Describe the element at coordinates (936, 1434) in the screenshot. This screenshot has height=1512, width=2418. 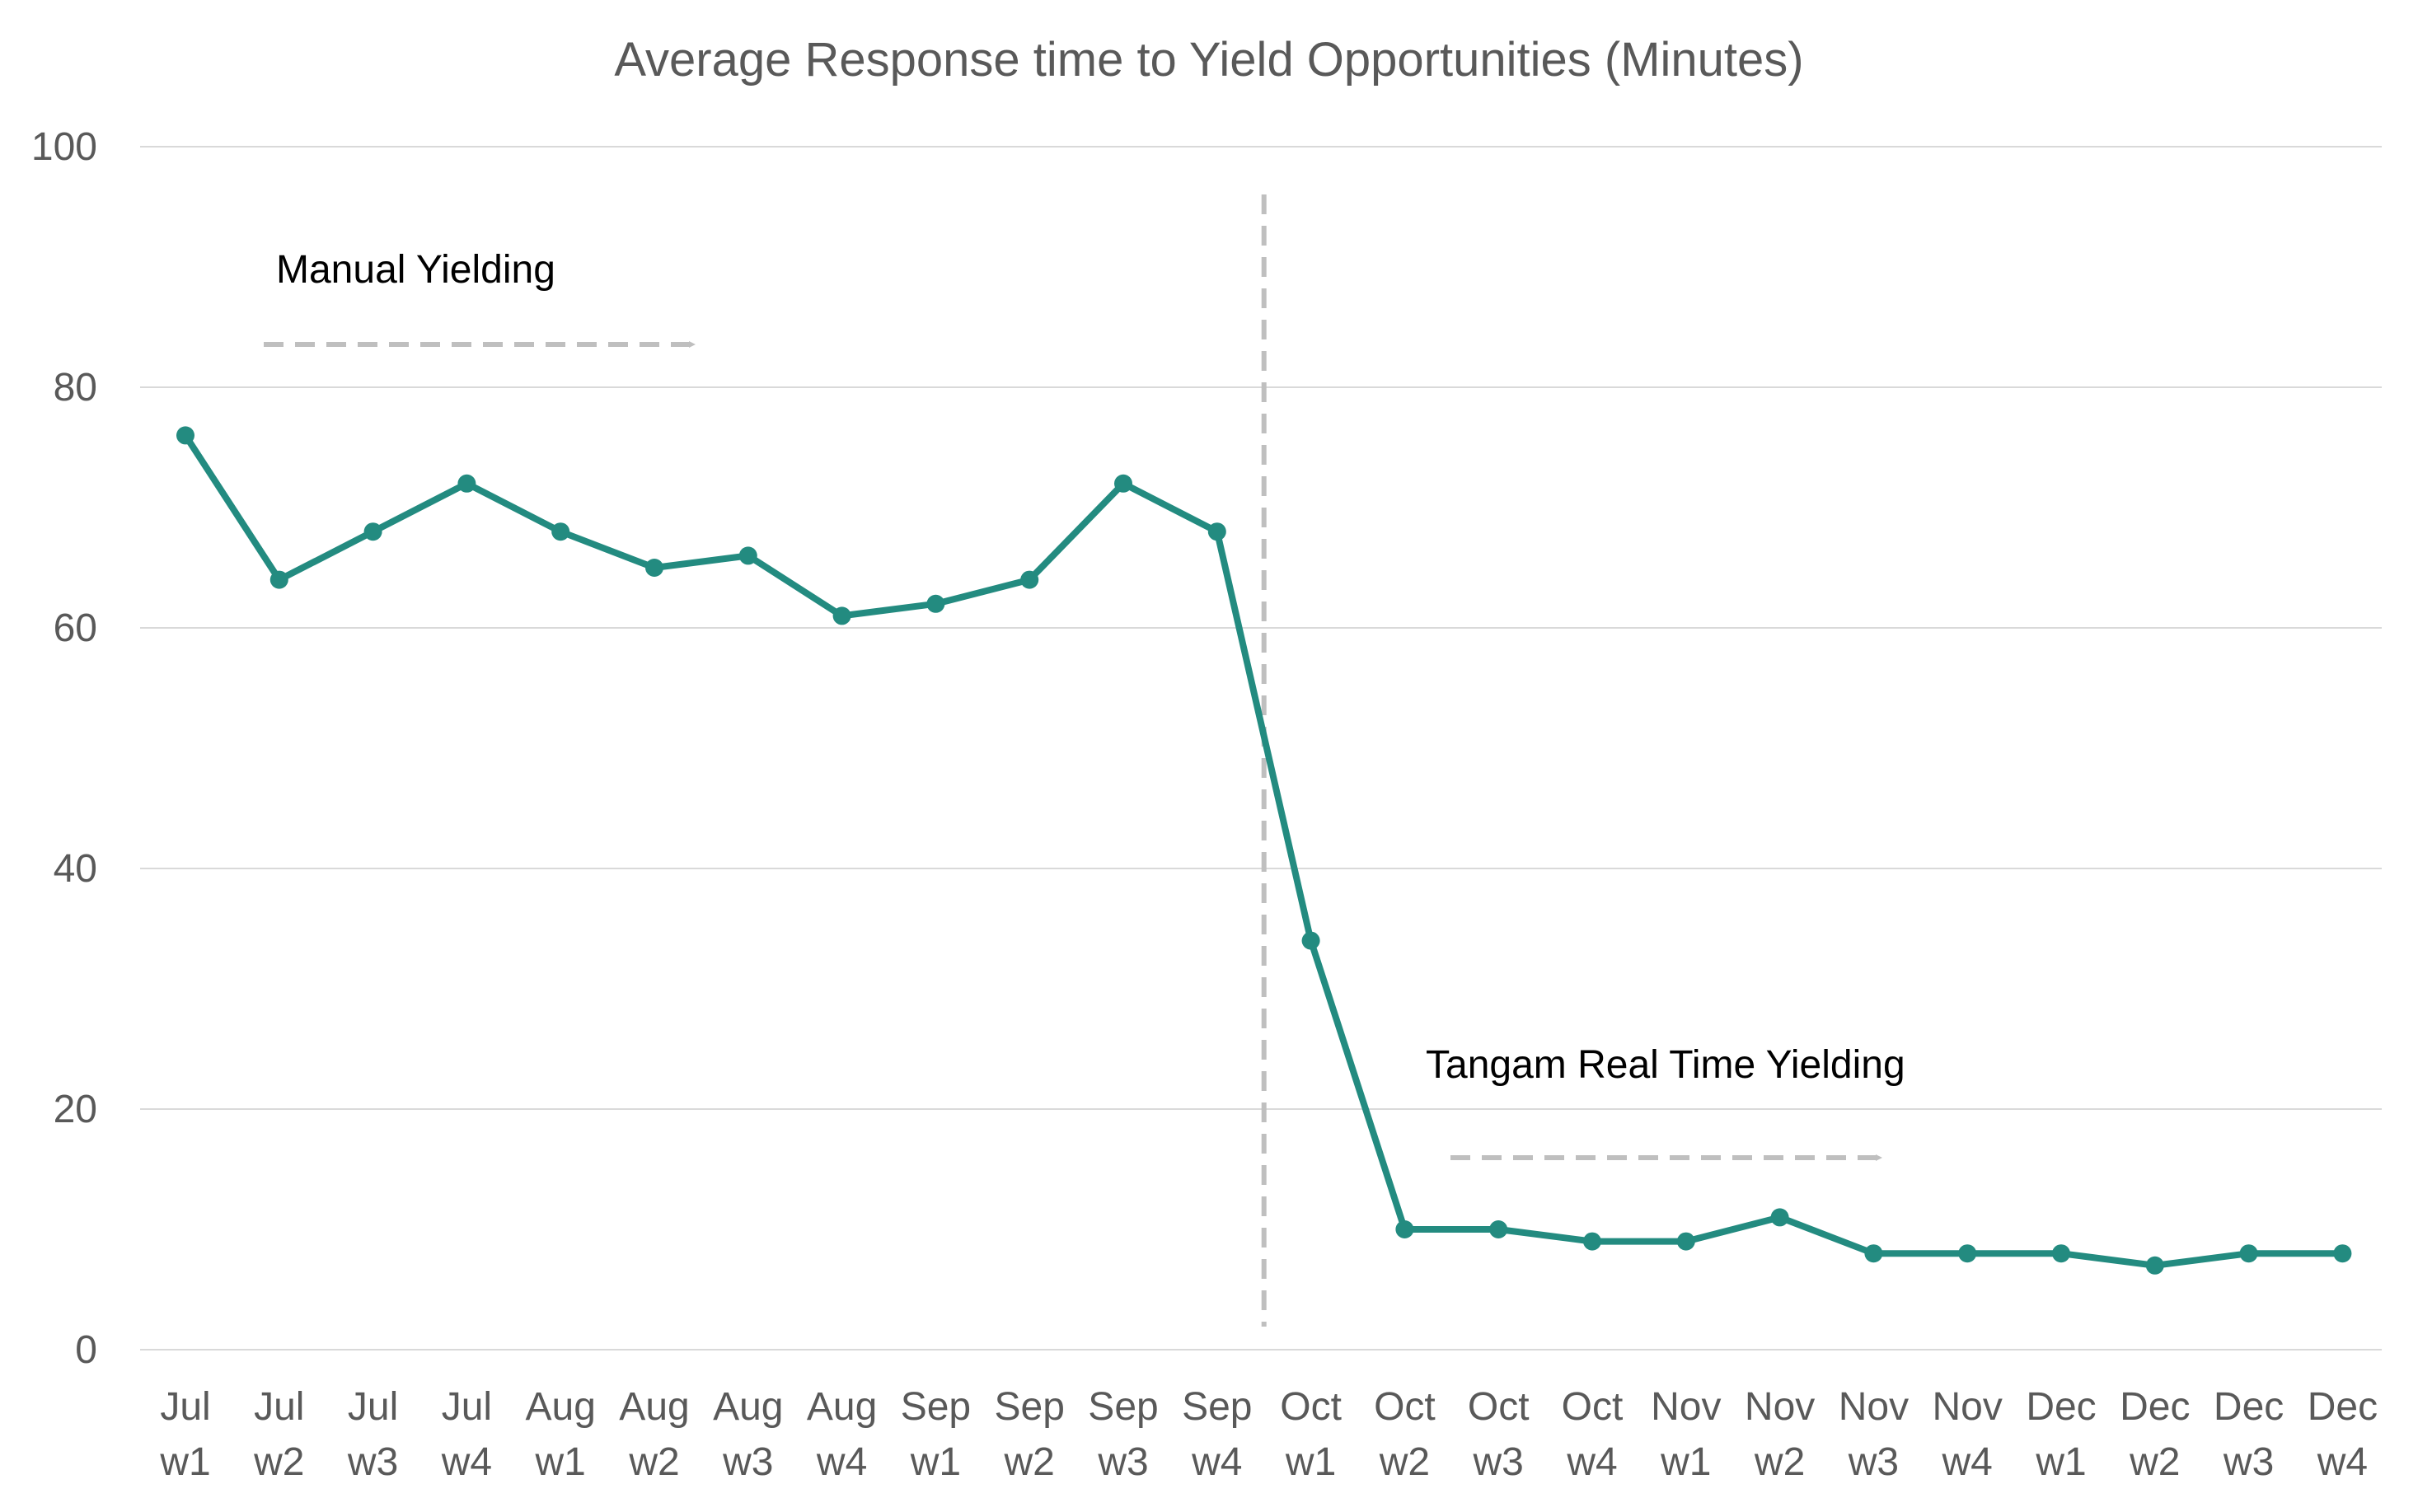
I see `x-tick-label-8: Sep w1` at that location.